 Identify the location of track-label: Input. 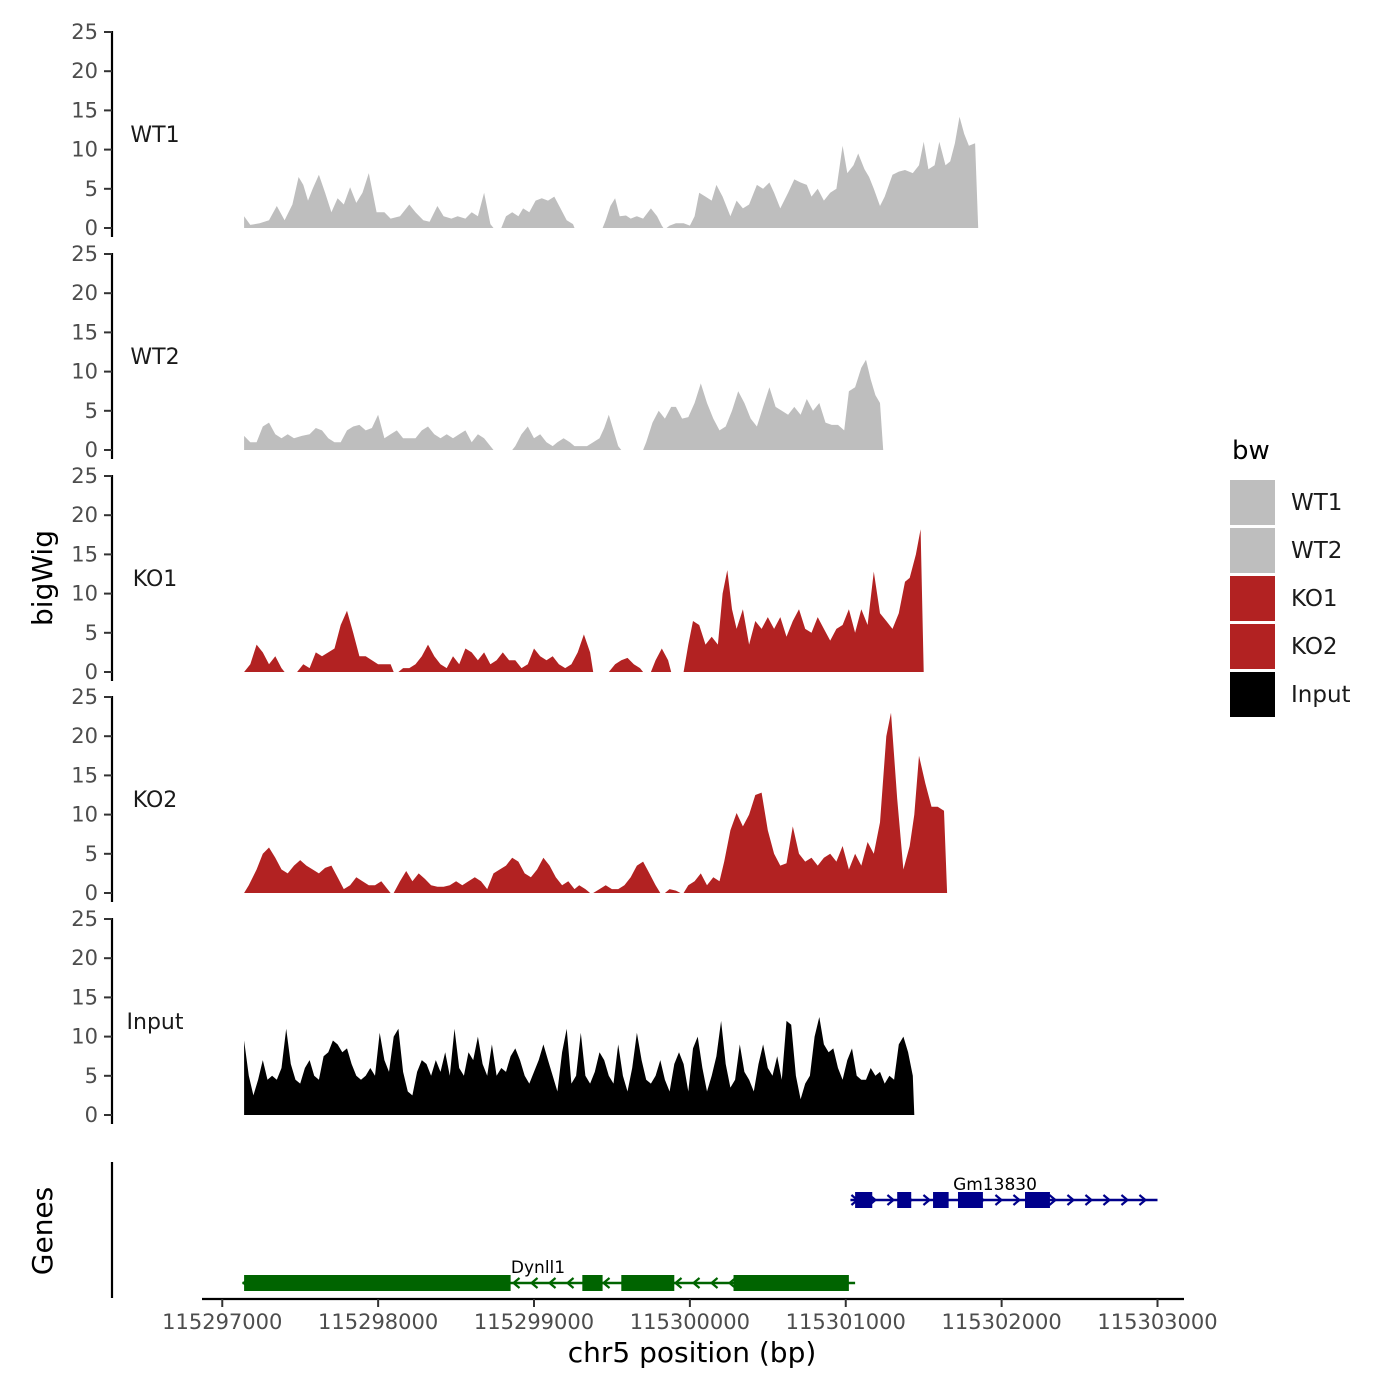
(155, 1022).